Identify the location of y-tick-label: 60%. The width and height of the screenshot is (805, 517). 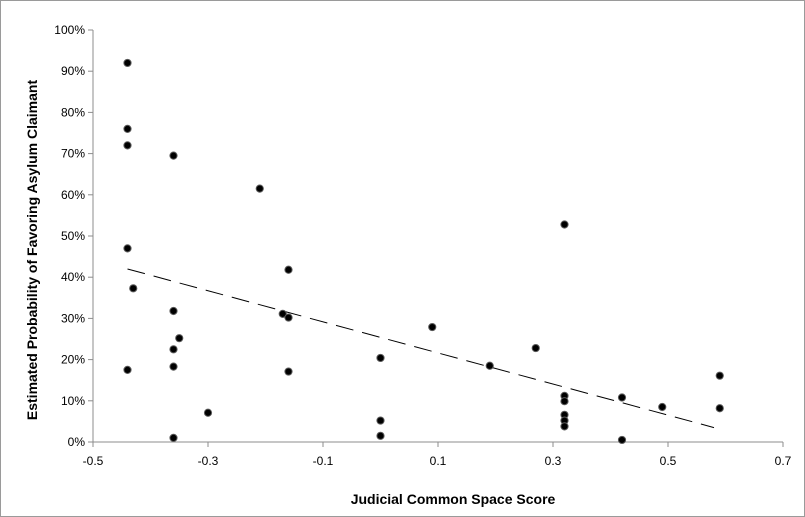
(73, 195).